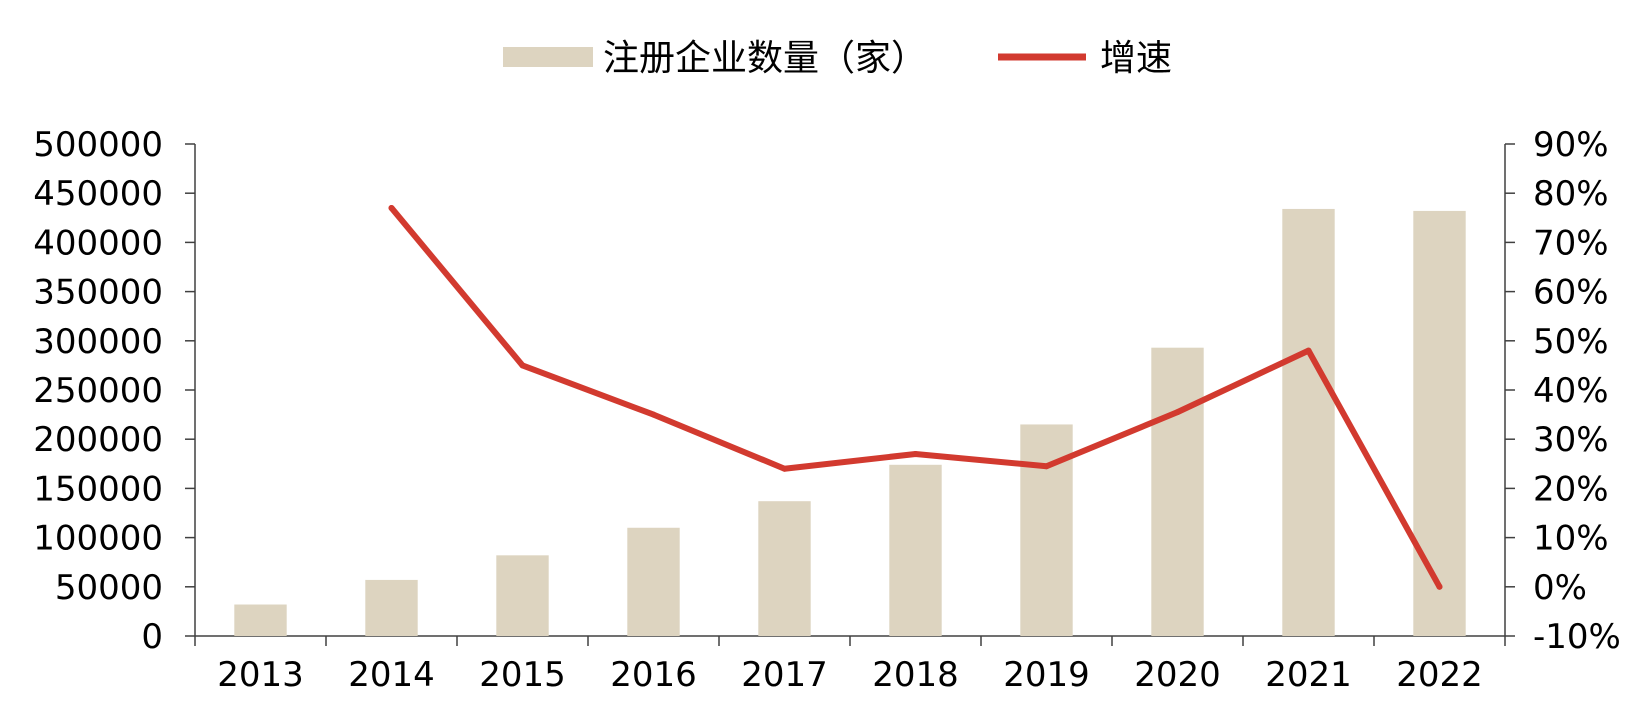  What do you see at coordinates (653, 675) in the screenshot?
I see `x-tick-label: 2016` at bounding box center [653, 675].